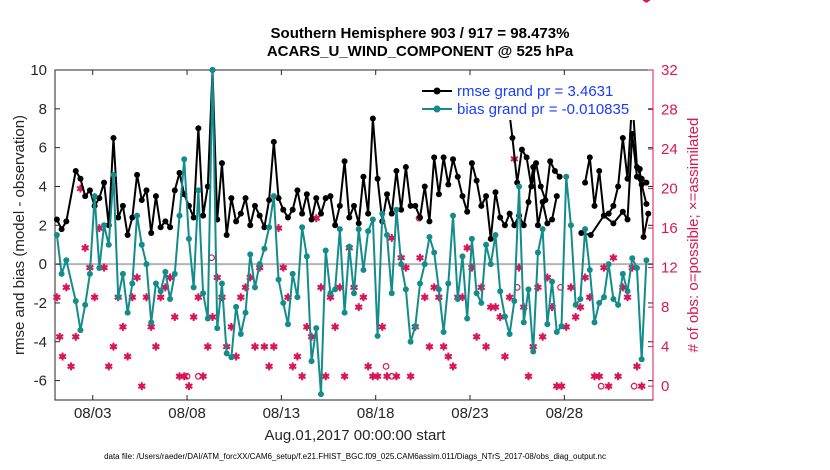 Image resolution: width=830 pixels, height=470 pixels. I want to click on x-tick-label: 08/13, so click(282, 413).